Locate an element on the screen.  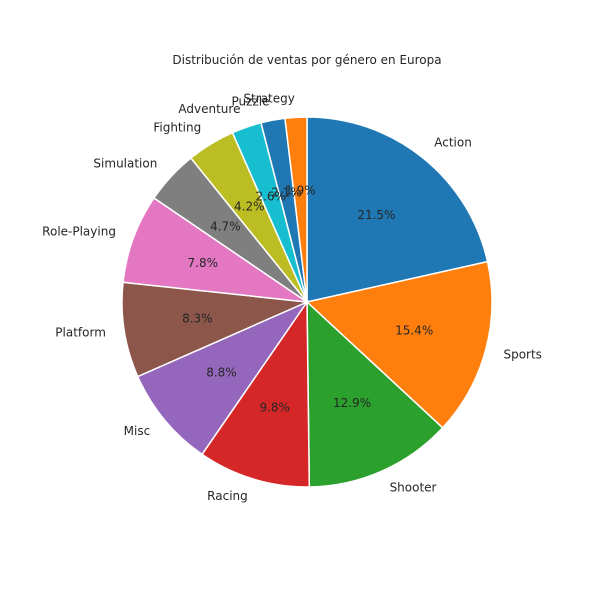
slice-label-platform: Platform is located at coordinates (80, 333).